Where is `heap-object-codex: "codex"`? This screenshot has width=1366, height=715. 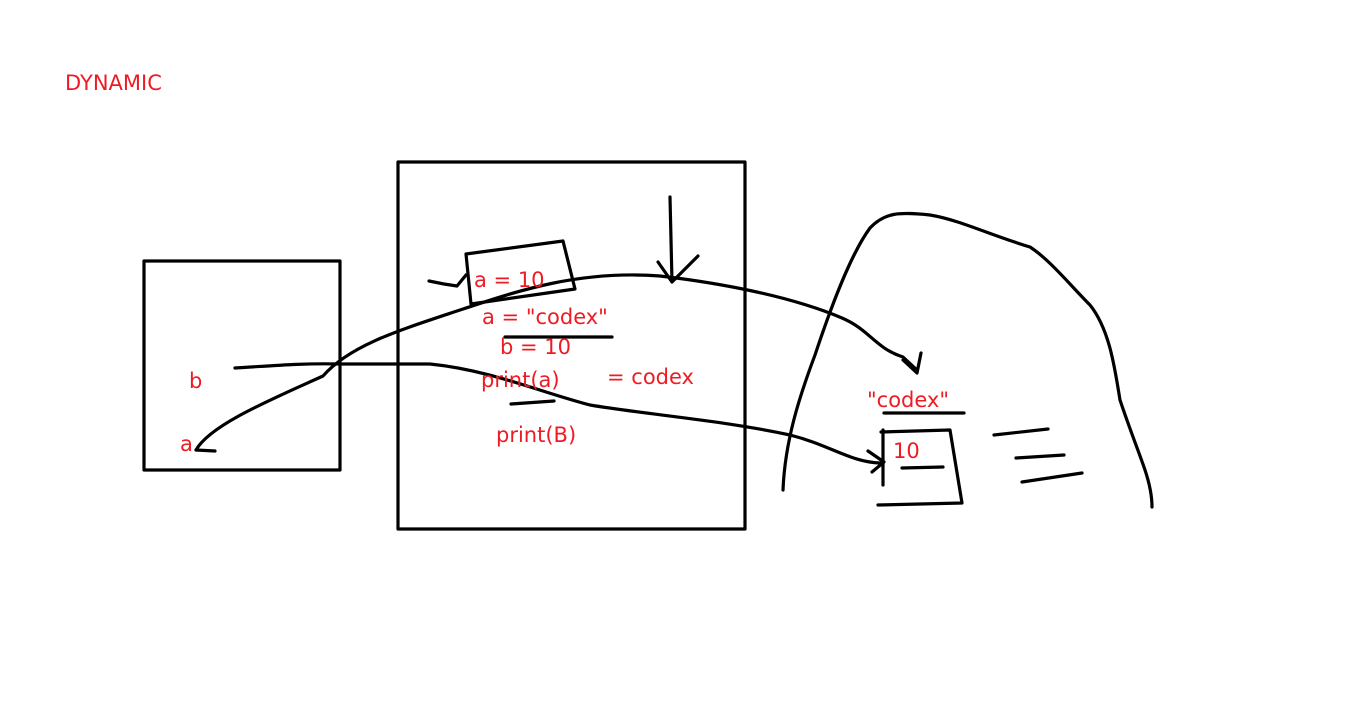
heap-object-codex: "codex" is located at coordinates (908, 400).